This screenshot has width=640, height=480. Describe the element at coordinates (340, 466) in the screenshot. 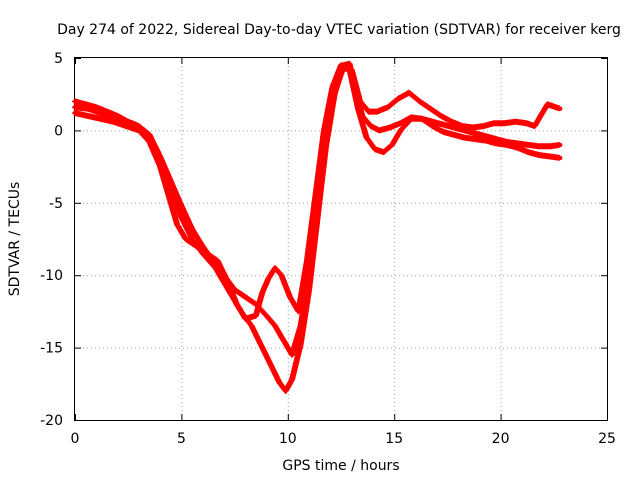

I see `x-axis-label: GPS time / hours` at that location.